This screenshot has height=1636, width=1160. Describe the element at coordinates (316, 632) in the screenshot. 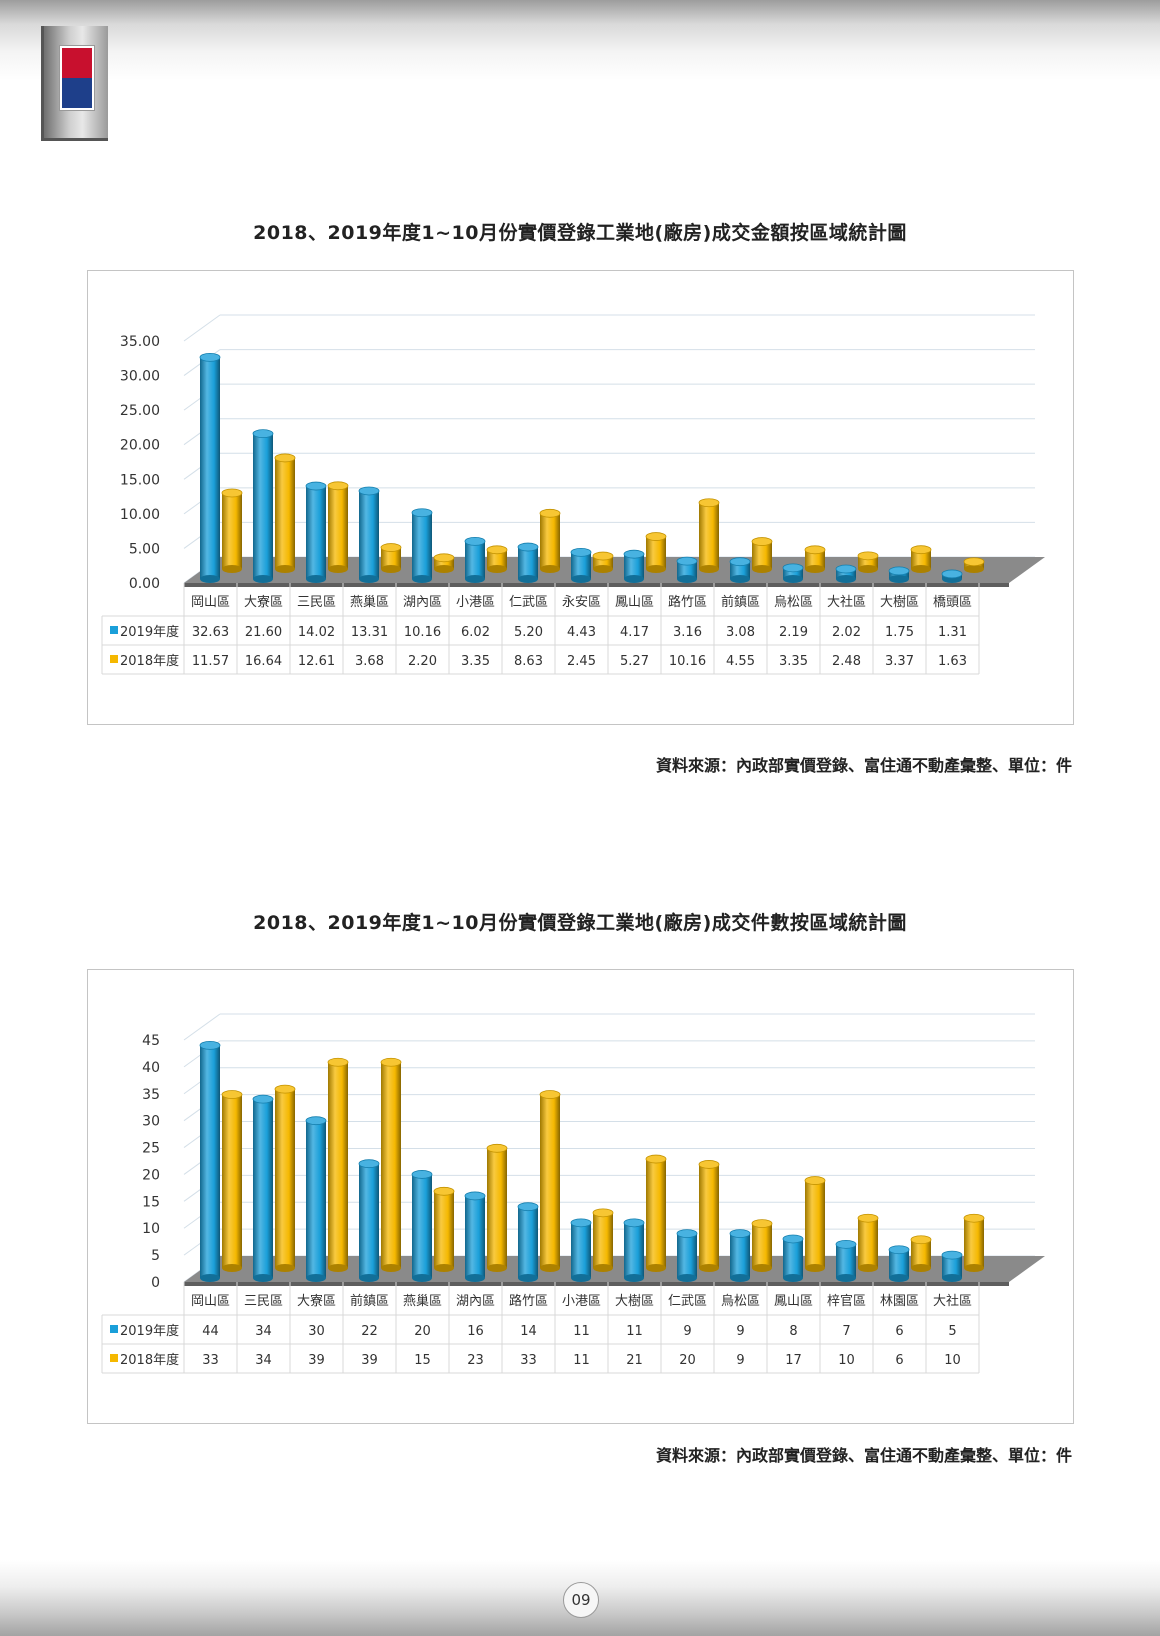

I see `data-label: 14.02` at that location.